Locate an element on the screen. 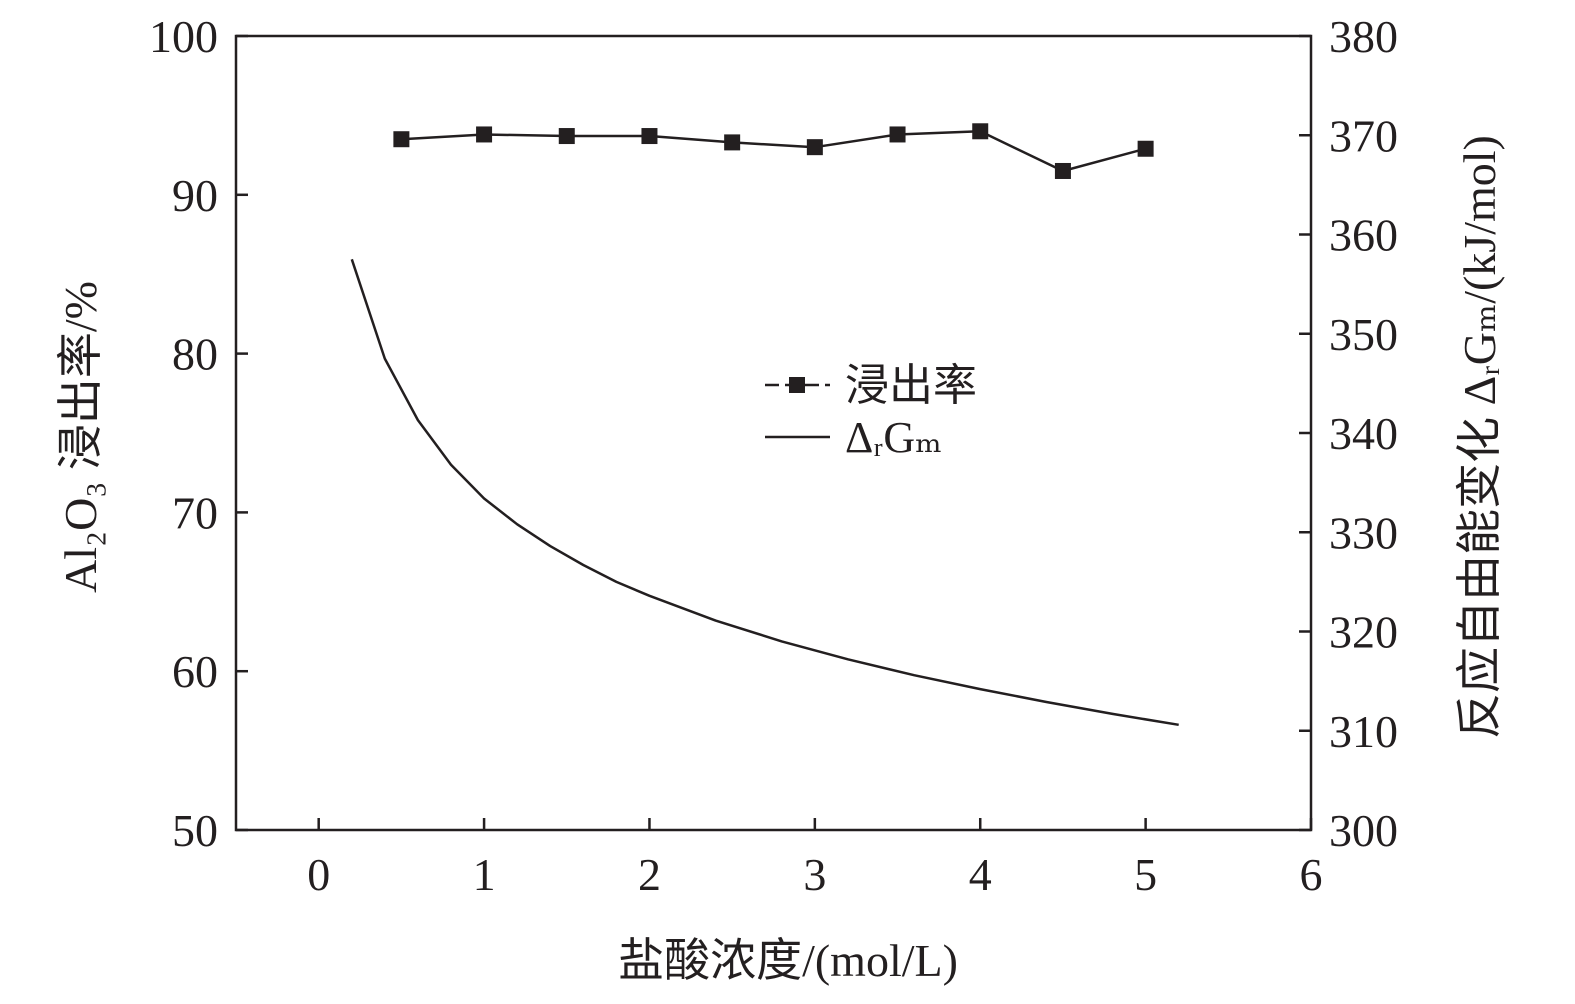  x-tick-label: 4 is located at coordinates (980, 874).